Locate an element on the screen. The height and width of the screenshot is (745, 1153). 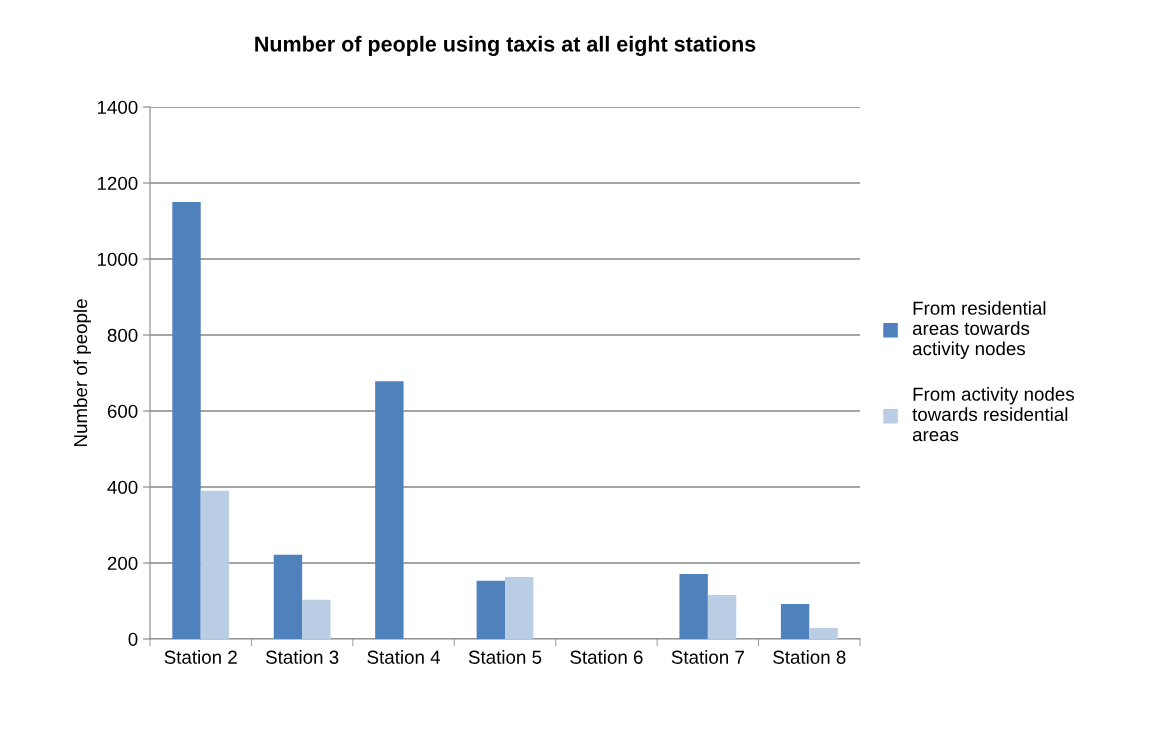
y-tick-label: 1400 is located at coordinates (117, 107).